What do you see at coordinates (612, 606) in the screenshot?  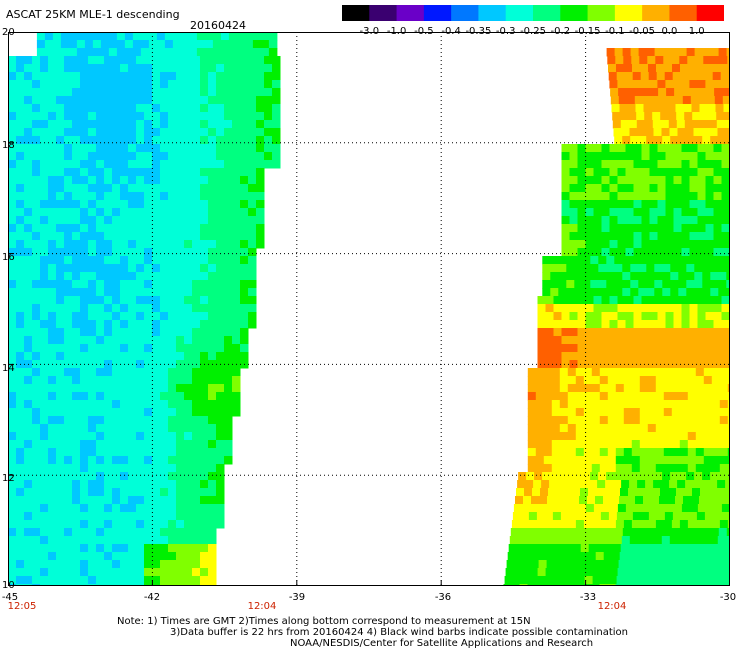 I see `time-label-right: 12:04` at bounding box center [612, 606].